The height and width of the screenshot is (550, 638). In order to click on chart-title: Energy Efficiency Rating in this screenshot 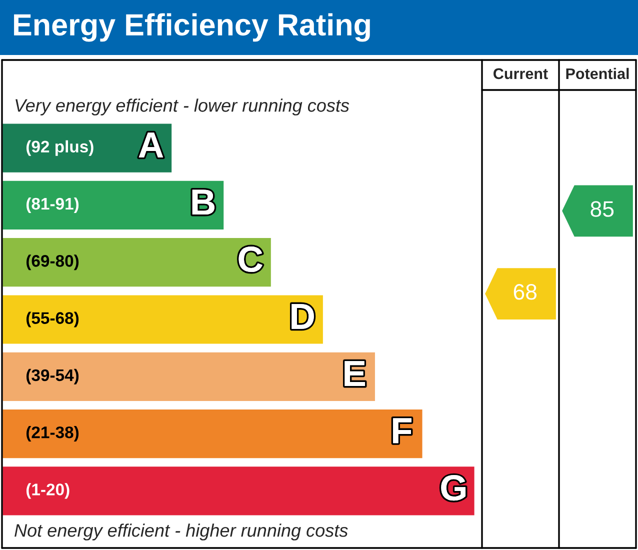, I will do `click(192, 27)`.